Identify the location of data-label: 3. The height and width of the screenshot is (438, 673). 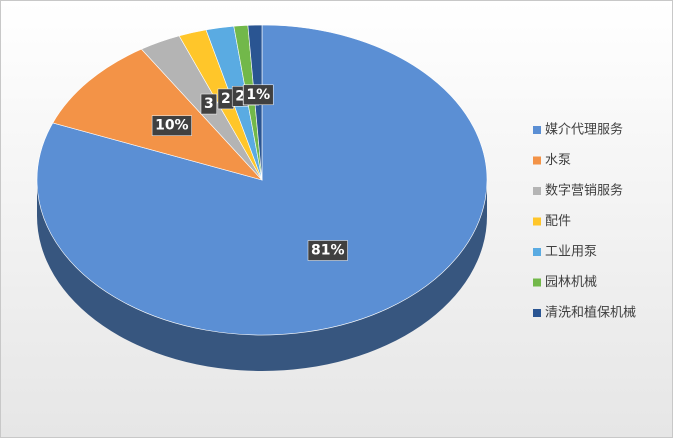
(209, 104).